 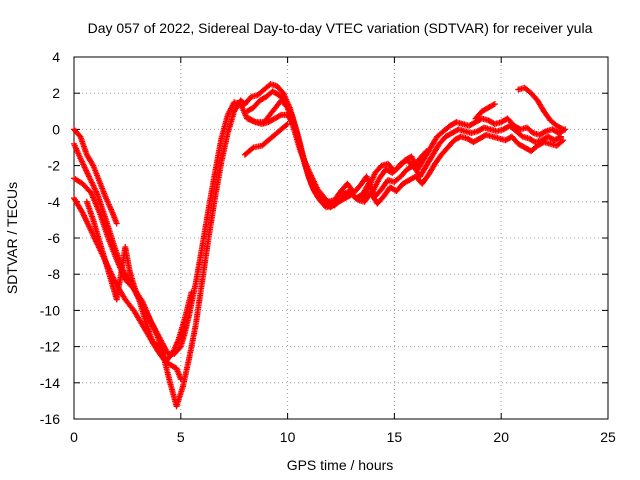 What do you see at coordinates (50, 347) in the screenshot?
I see `y-tick-label: -12` at bounding box center [50, 347].